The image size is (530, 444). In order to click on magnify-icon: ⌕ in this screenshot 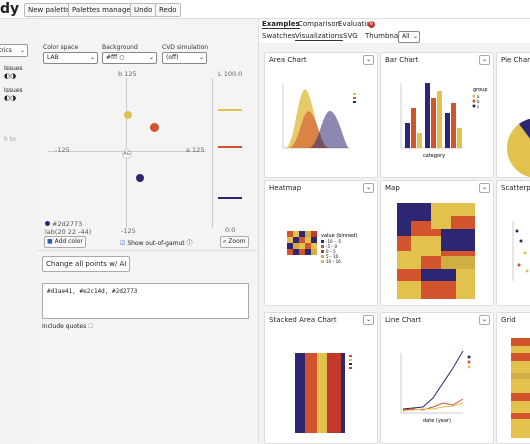, I will do `click(225, 241)`.